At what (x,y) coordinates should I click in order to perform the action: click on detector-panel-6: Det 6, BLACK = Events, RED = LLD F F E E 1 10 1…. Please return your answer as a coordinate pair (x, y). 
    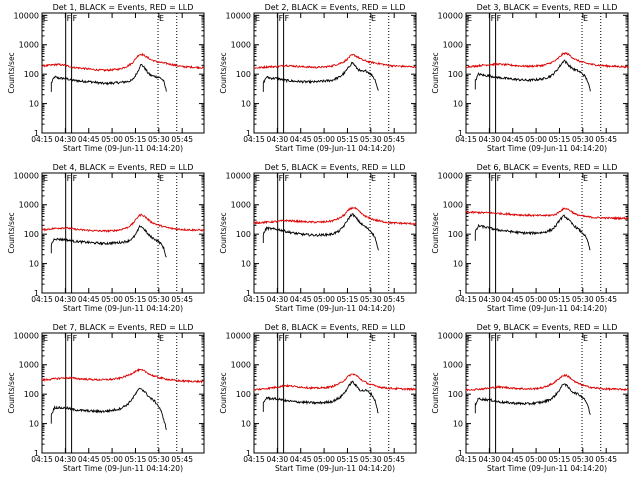
    Looking at the image, I should click on (530, 238).